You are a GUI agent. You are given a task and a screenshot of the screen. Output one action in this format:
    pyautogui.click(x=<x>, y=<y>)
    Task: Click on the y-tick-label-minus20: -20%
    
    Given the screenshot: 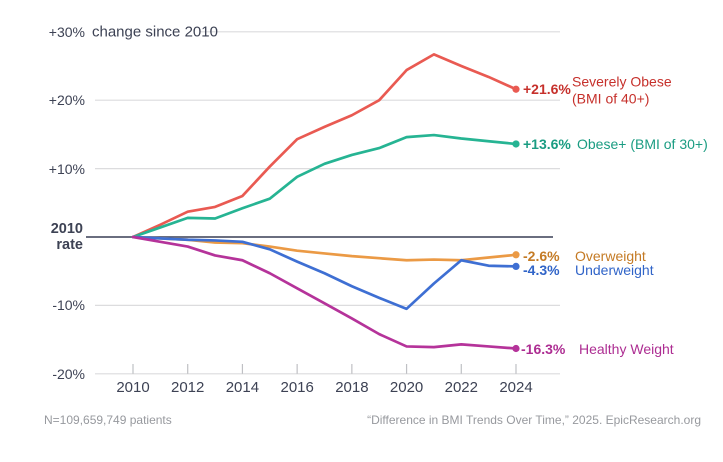 What is the action you would take?
    pyautogui.click(x=68, y=373)
    